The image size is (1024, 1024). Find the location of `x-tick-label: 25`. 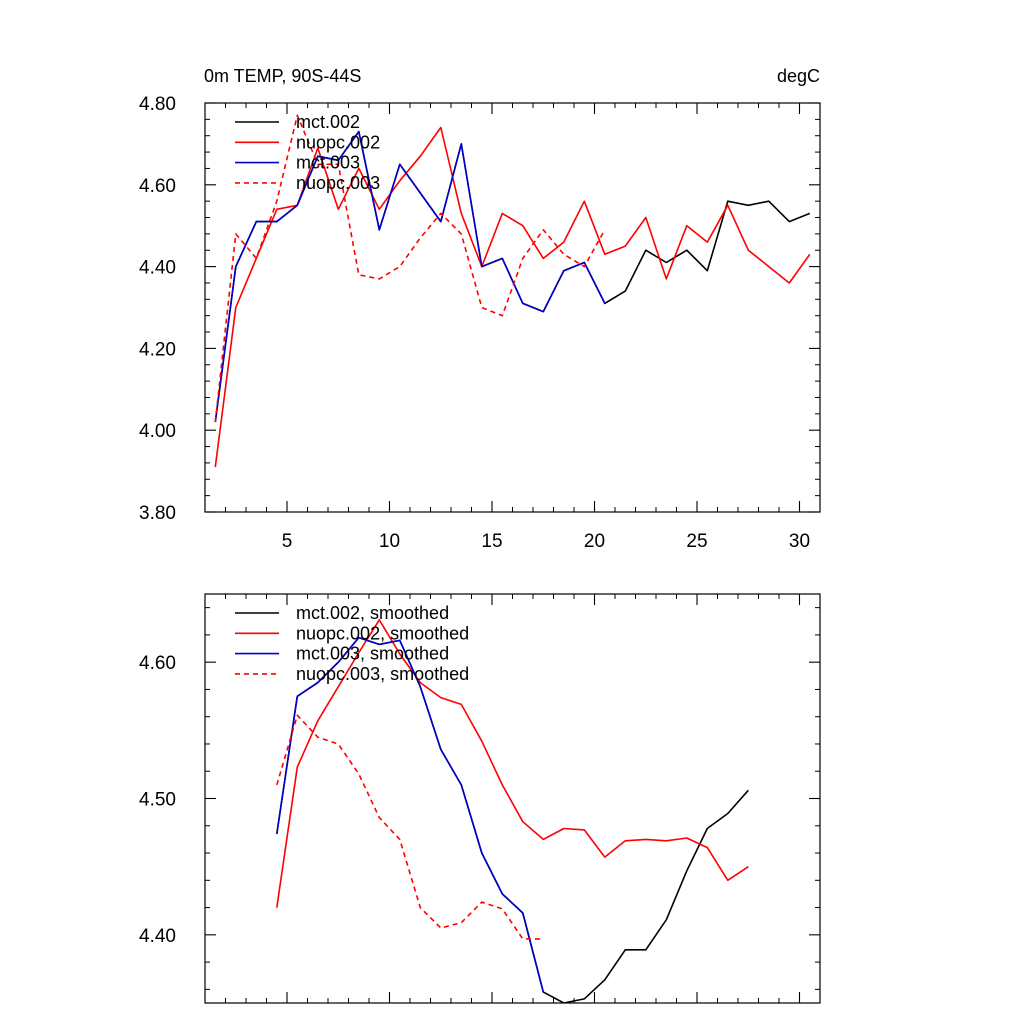

x-tick-label: 25 is located at coordinates (696, 541).